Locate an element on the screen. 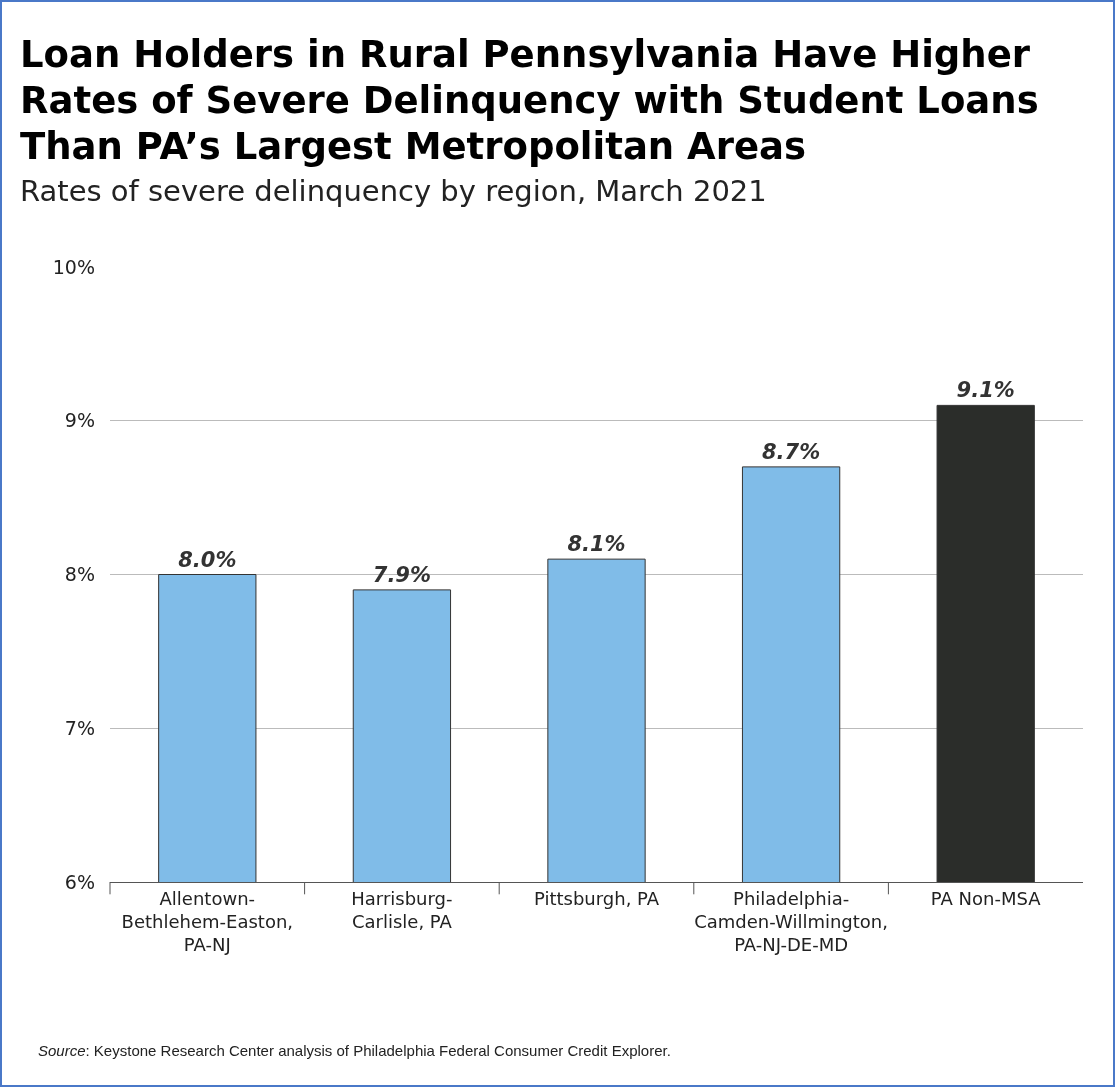 This screenshot has height=1087, width=1115. data-label: 8.1% is located at coordinates (596, 544).